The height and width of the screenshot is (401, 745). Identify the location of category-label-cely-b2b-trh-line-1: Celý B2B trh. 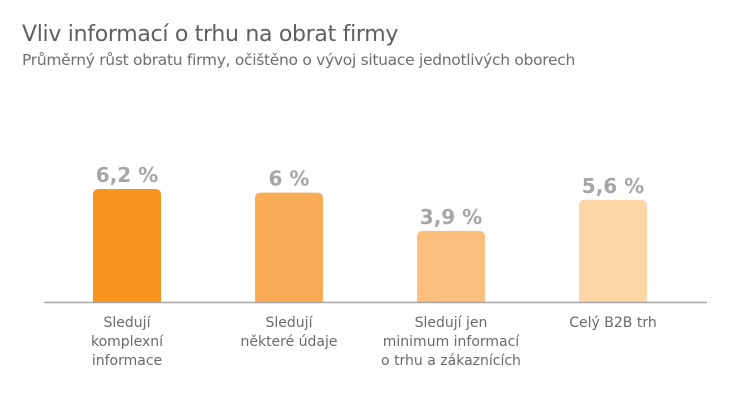
(612, 323).